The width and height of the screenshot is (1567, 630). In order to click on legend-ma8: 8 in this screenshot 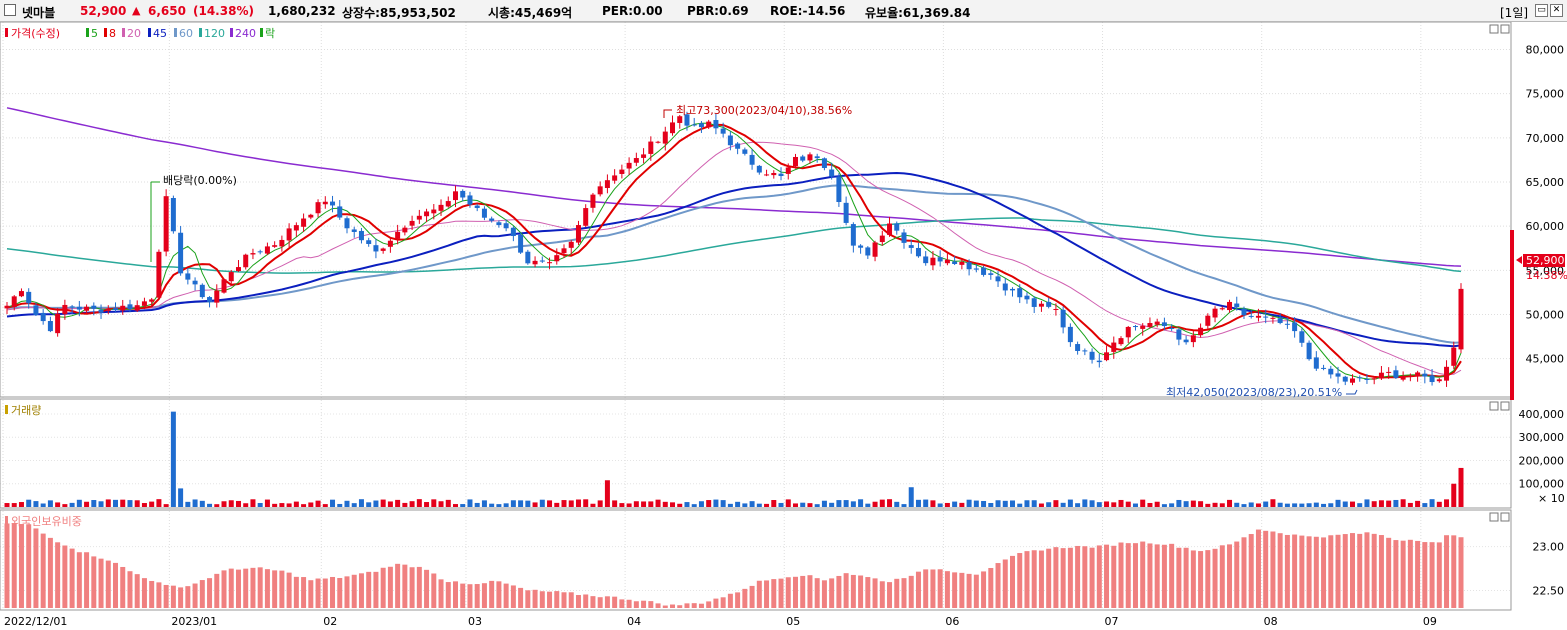, I will do `click(112, 33)`.